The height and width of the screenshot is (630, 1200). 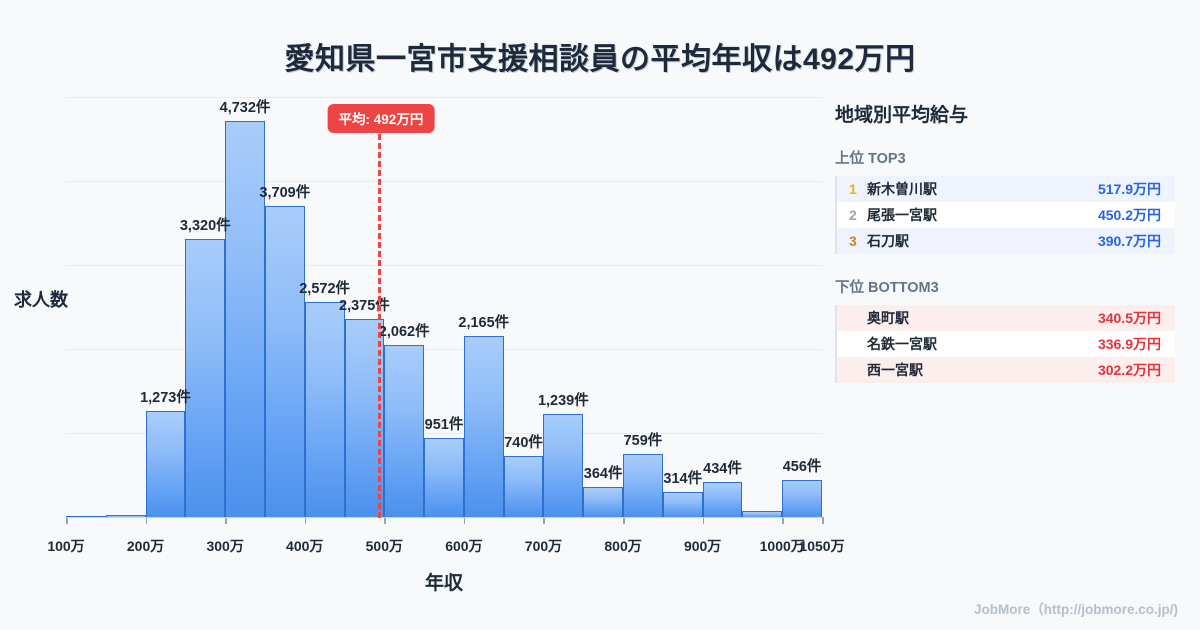 I want to click on rank-number: 3, so click(x=853, y=241).